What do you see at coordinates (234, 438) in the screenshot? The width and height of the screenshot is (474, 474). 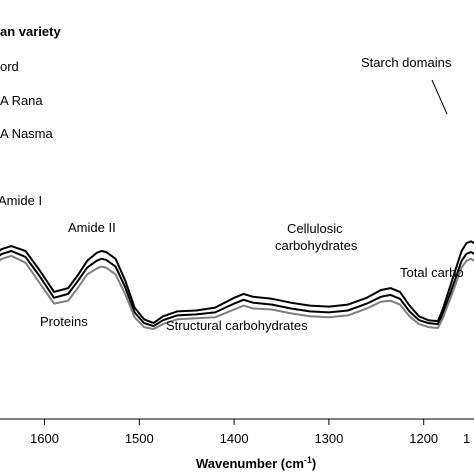 I see `x-tick-label-1400: 1400` at bounding box center [234, 438].